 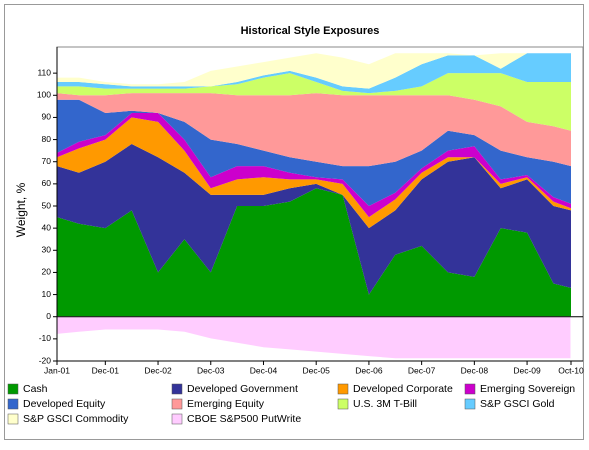 What do you see at coordinates (475, 370) in the screenshot?
I see `x-tick-label: Dec-08` at bounding box center [475, 370].